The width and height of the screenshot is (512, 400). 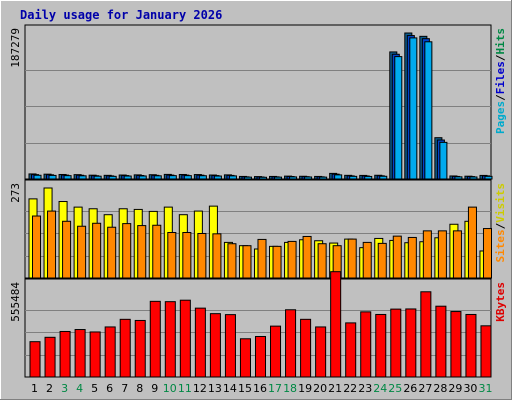 I want to click on x-tick-label-25: 25, so click(x=395, y=388).